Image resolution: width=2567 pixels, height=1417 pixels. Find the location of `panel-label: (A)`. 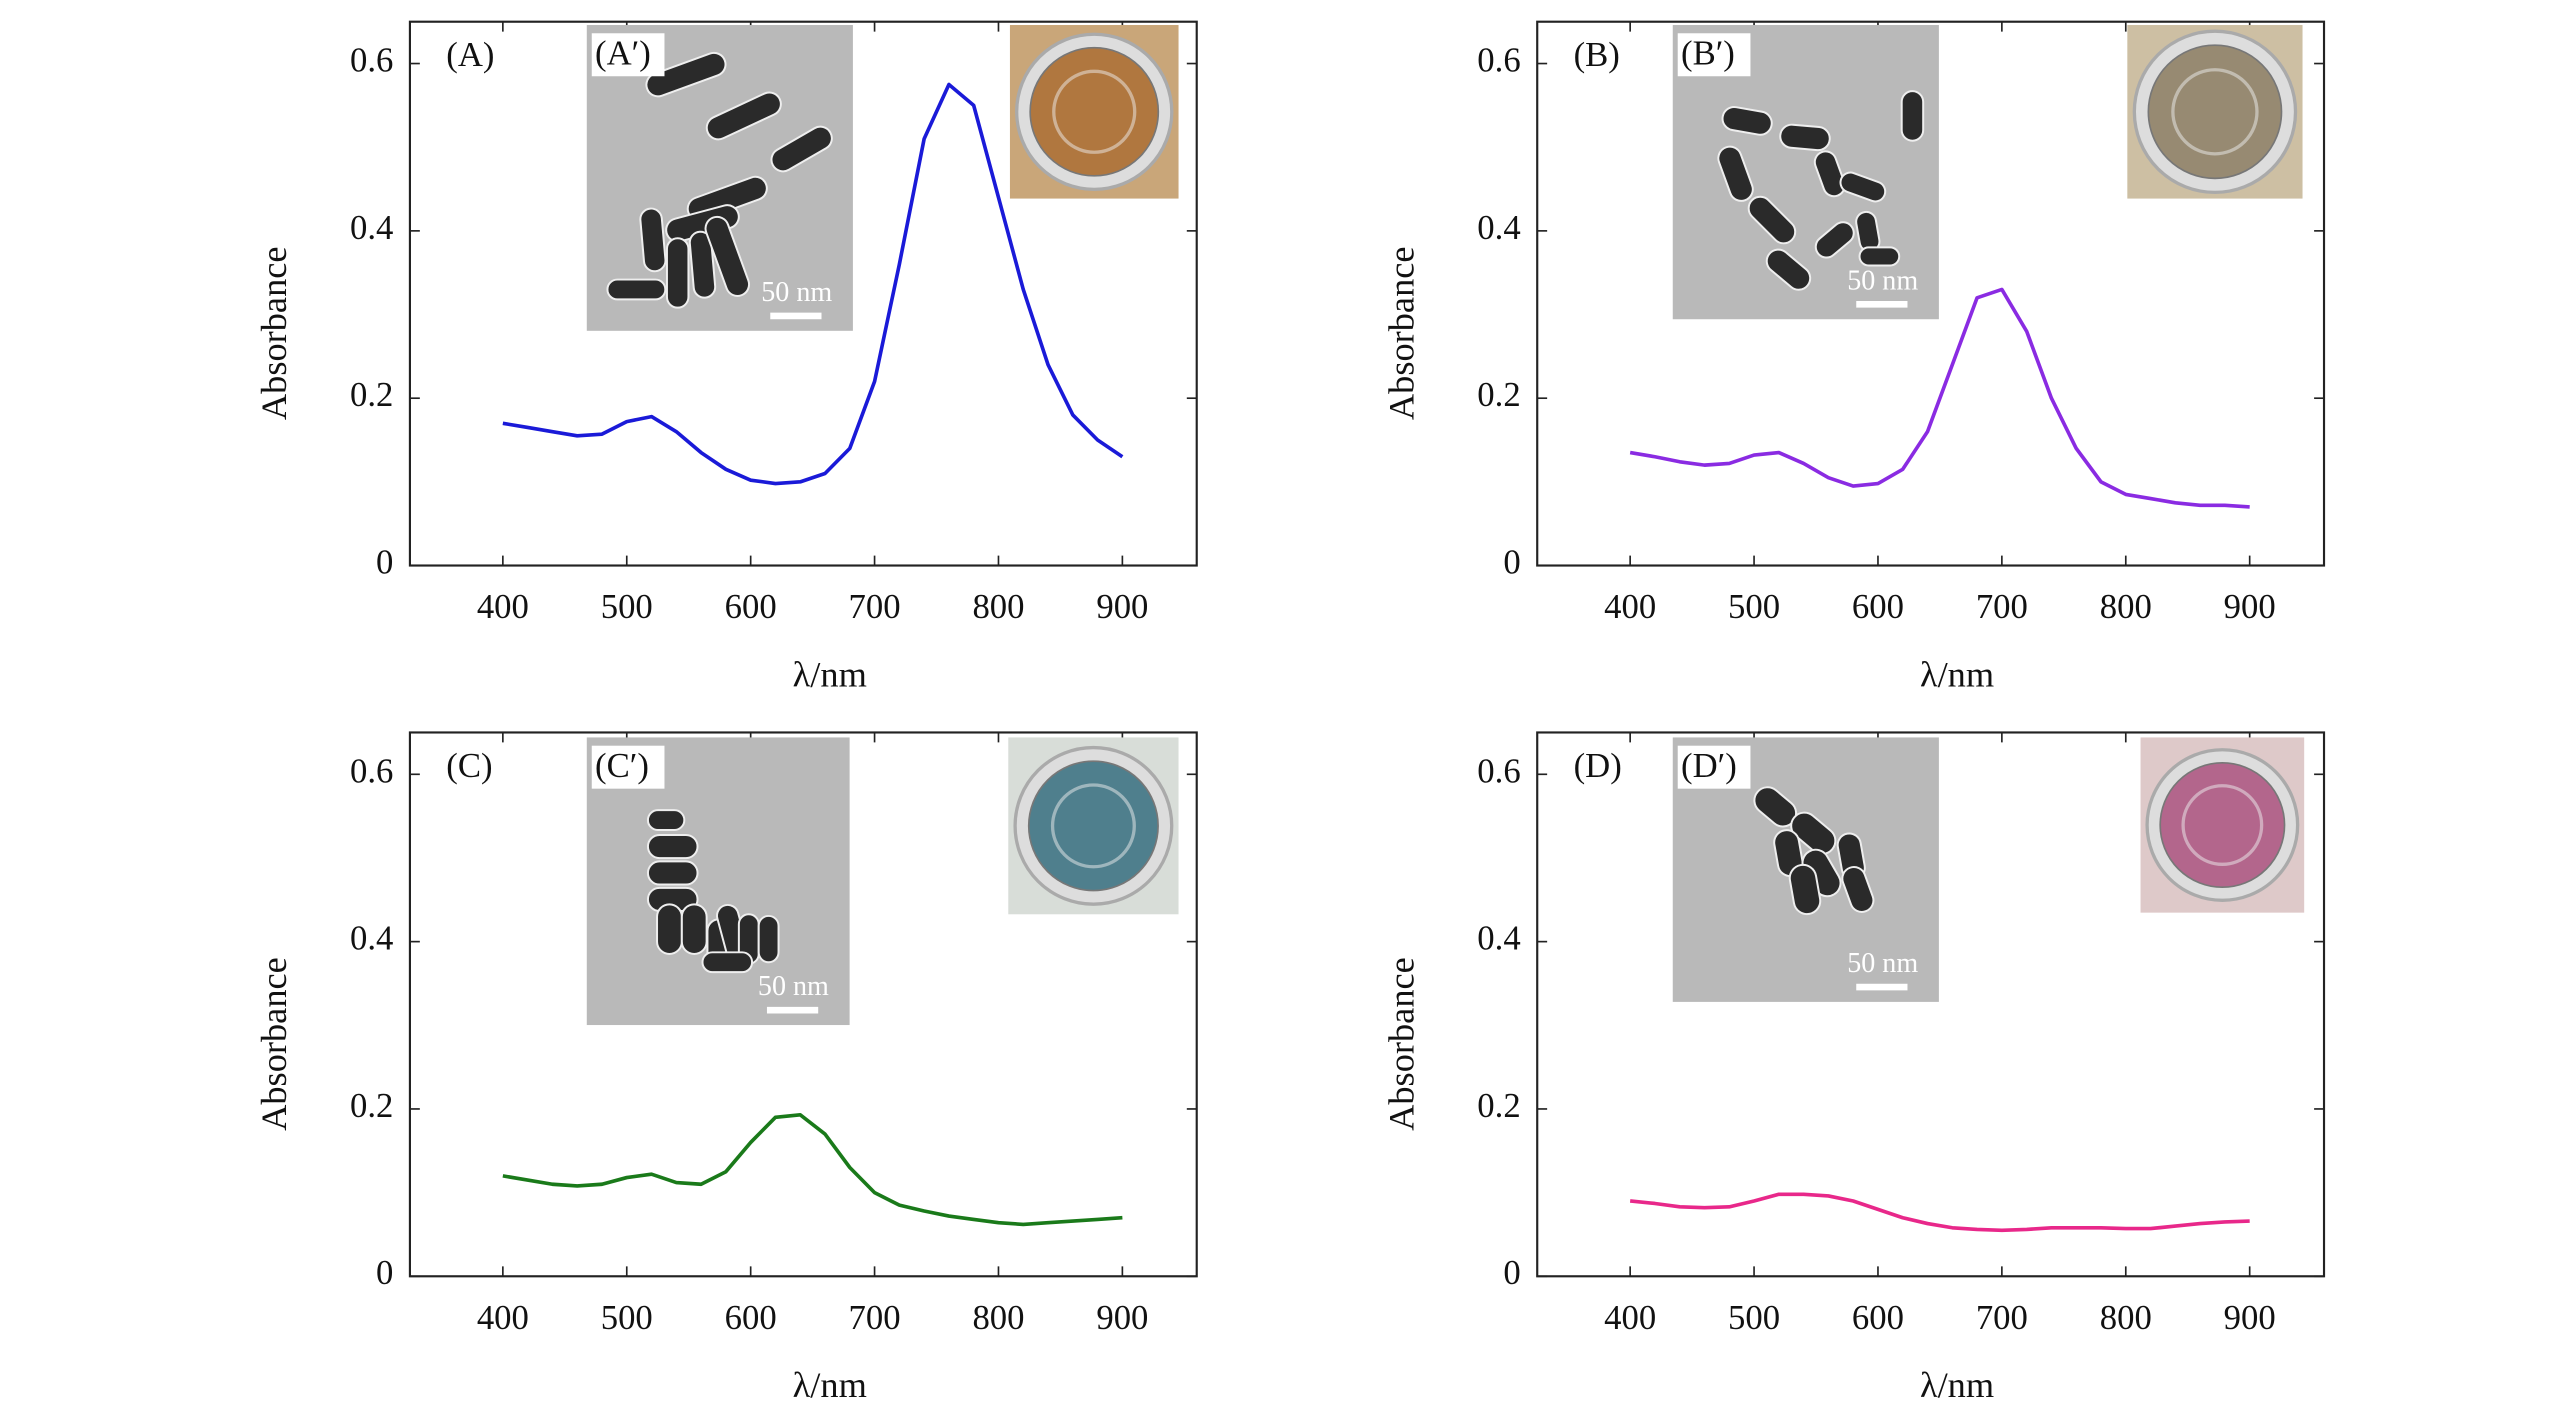

panel-label: (A) is located at coordinates (470, 54).